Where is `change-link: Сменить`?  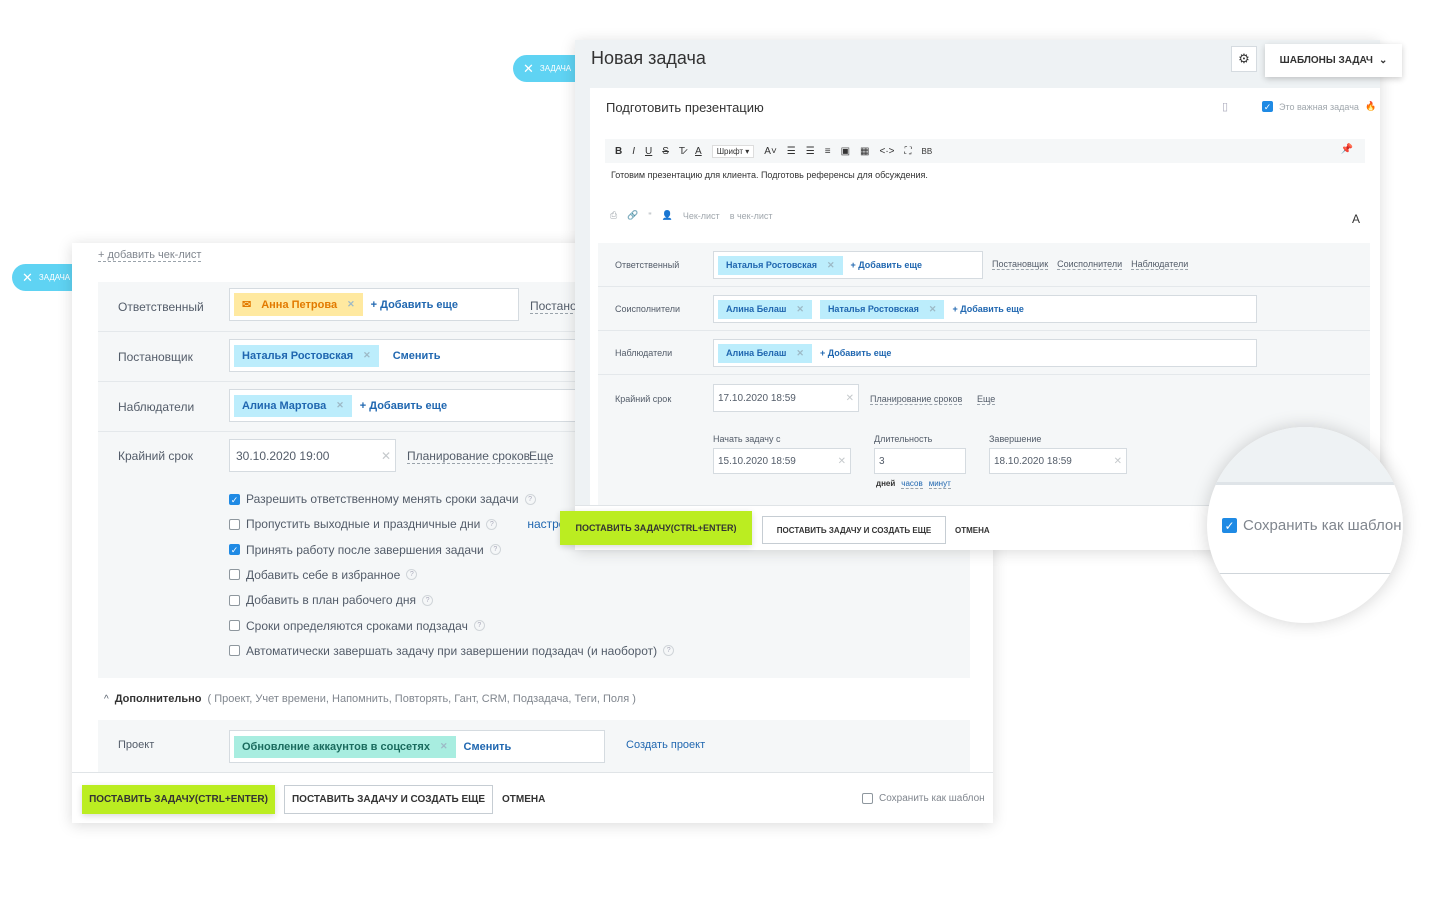 change-link: Сменить is located at coordinates (416, 355).